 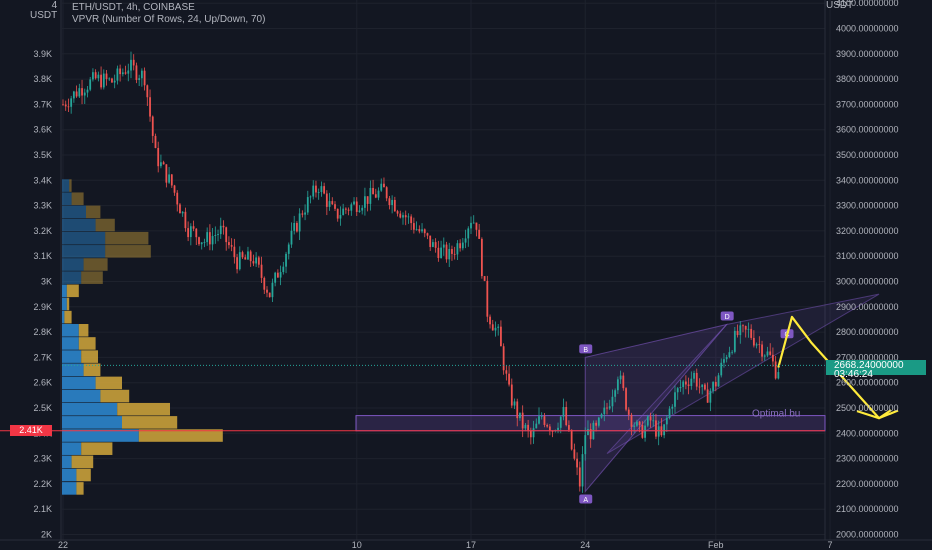 What do you see at coordinates (867, 54) in the screenshot?
I see `right-axis-tick-label: 3900.00000000` at bounding box center [867, 54].